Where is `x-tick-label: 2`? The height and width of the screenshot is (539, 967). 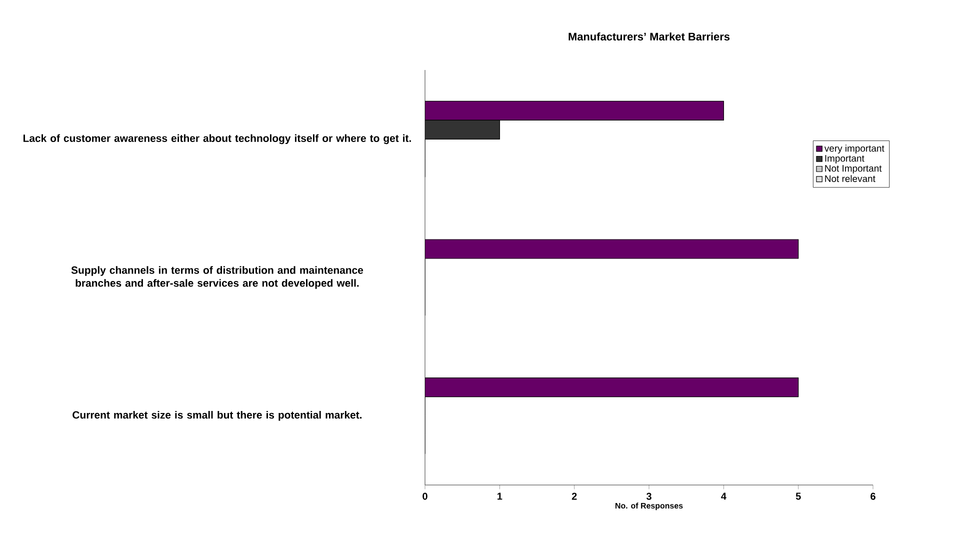 x-tick-label: 2 is located at coordinates (574, 496).